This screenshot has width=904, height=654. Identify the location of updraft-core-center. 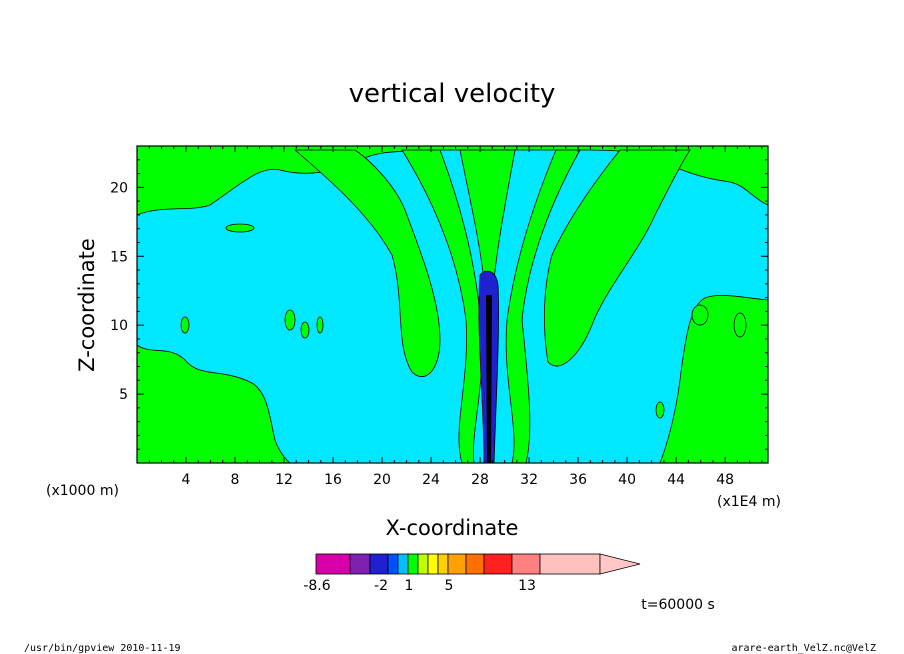
(489, 379).